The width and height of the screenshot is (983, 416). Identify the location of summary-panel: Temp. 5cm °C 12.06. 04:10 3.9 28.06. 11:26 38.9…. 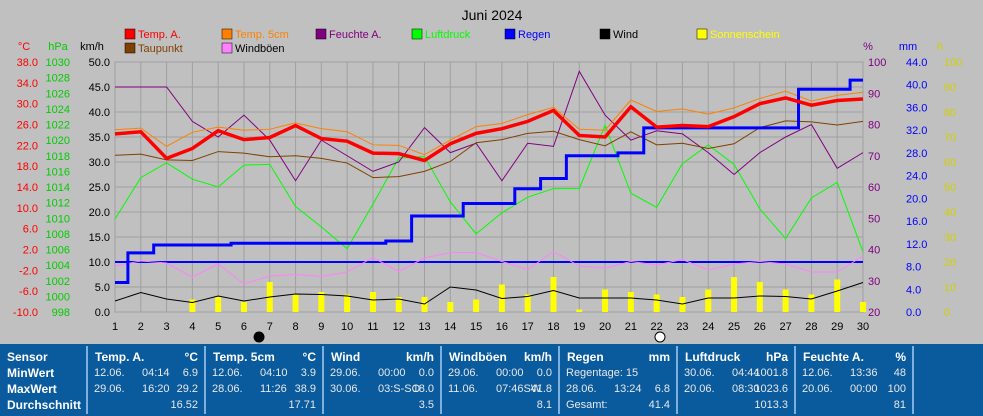
(265, 380).